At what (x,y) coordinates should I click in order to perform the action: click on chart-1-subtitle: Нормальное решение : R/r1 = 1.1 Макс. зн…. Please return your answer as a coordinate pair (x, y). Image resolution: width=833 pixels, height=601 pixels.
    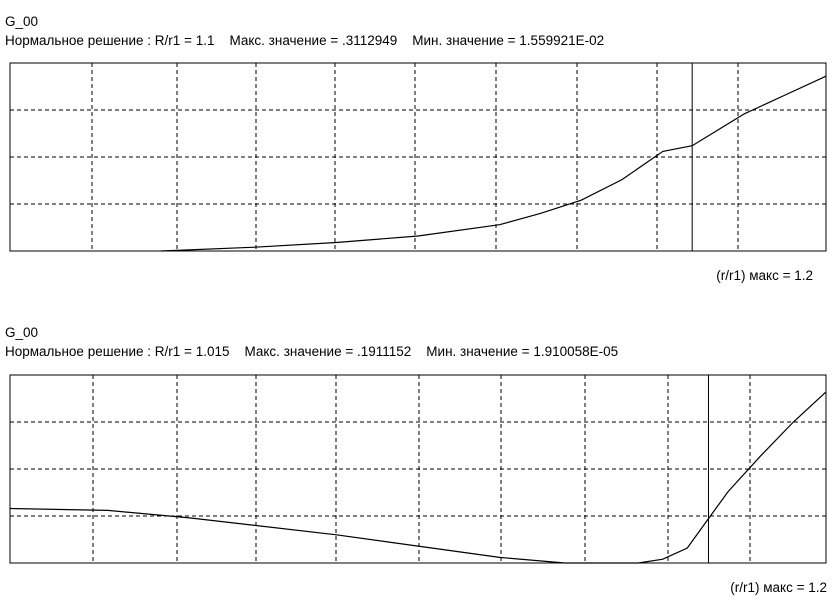
    Looking at the image, I should click on (305, 40).